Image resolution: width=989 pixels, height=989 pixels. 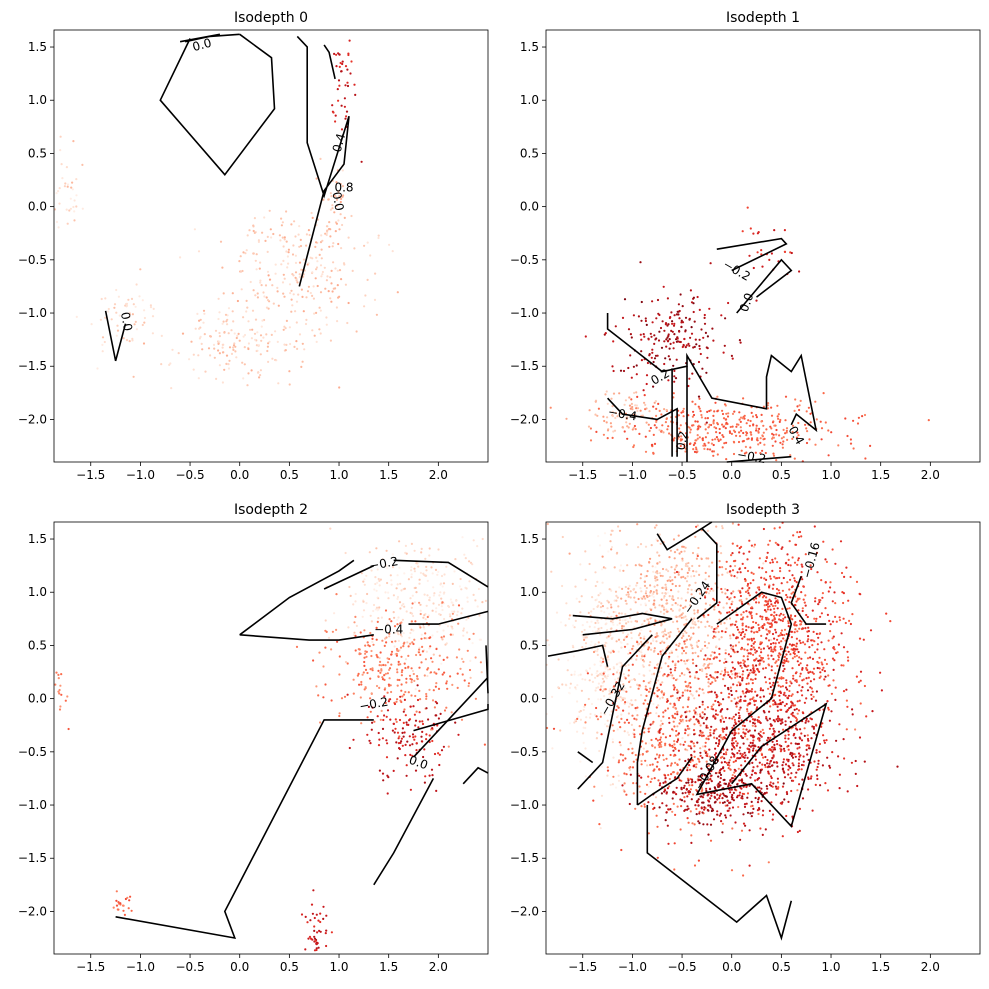 I want to click on x-tick-label: −1.0, so click(x=140, y=475).